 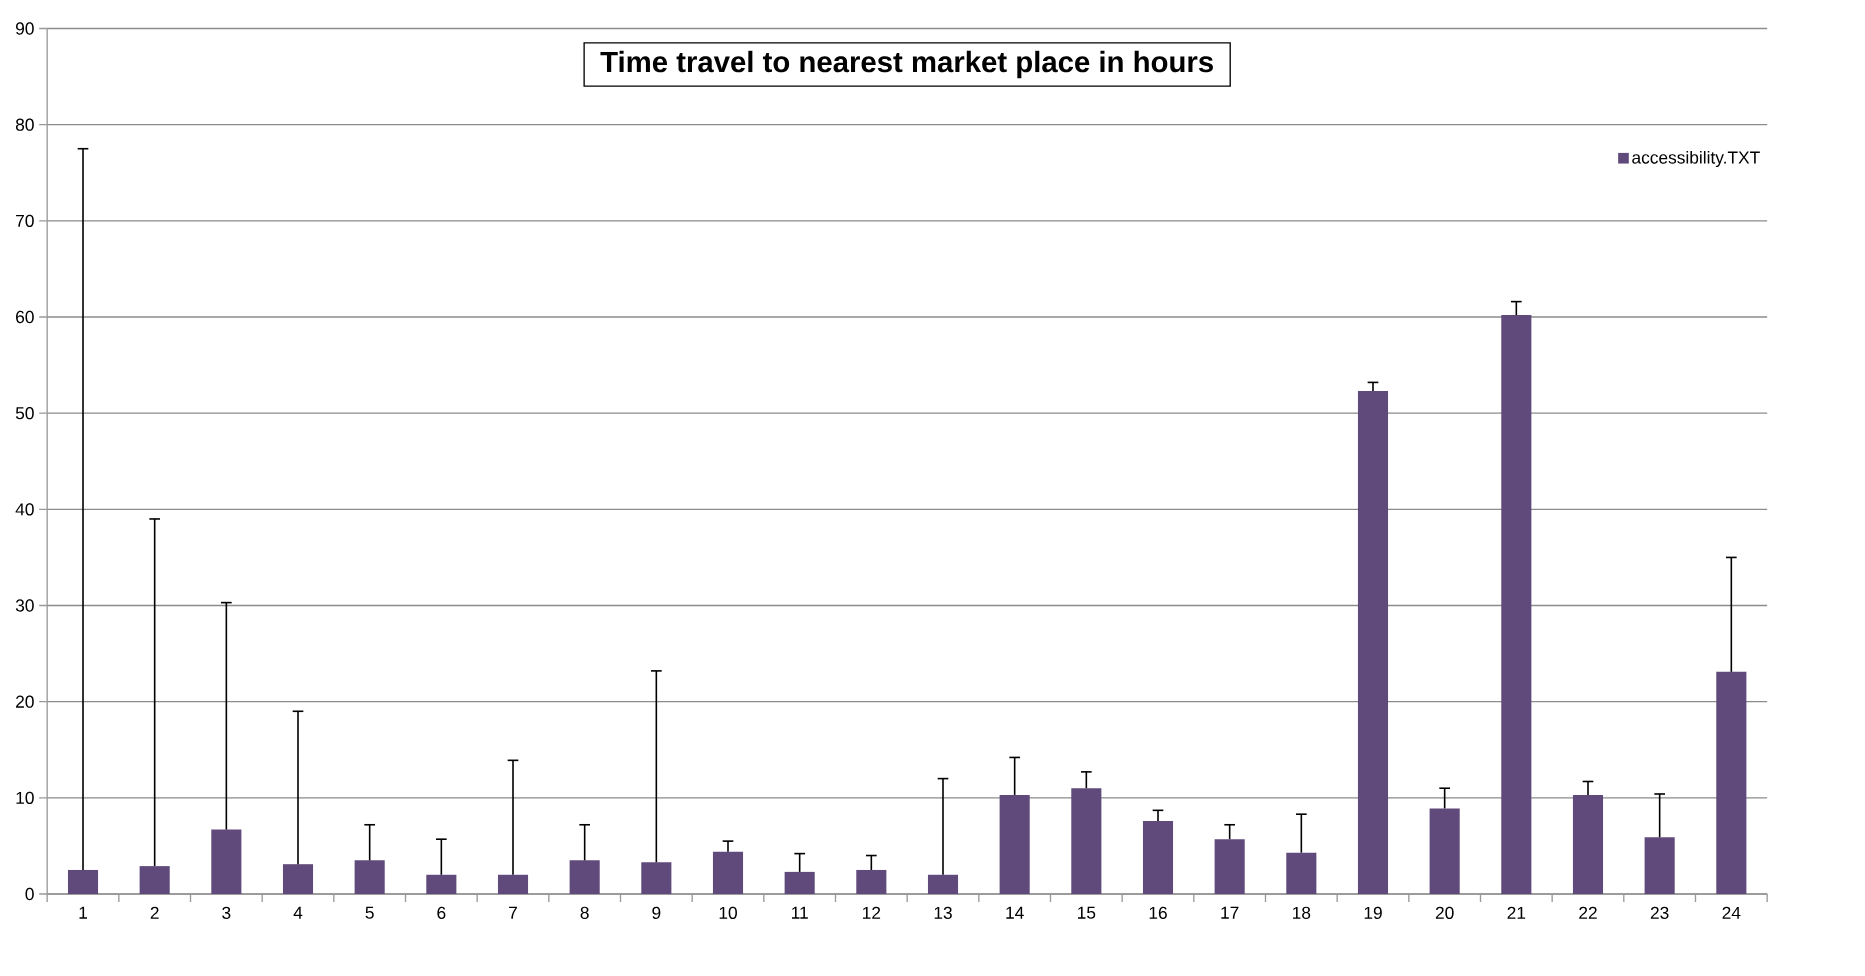 What do you see at coordinates (298, 912) in the screenshot?
I see `x-tick-label: 4` at bounding box center [298, 912].